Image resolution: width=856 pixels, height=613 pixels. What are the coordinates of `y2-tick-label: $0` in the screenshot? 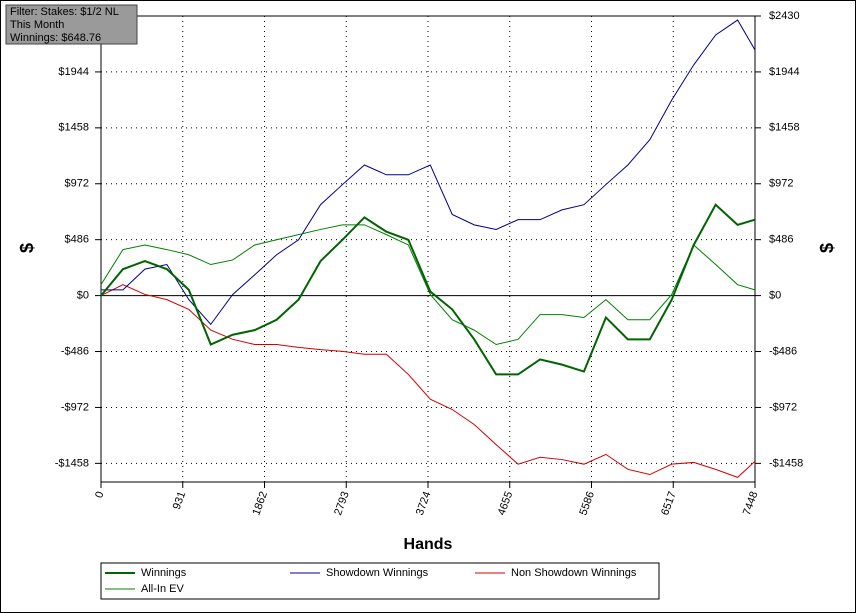 It's located at (775, 296).